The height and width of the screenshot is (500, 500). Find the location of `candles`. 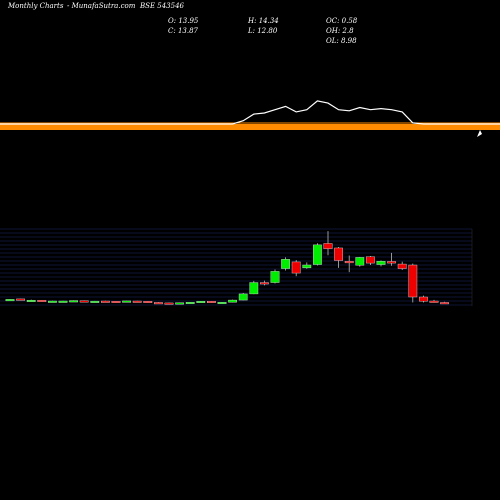

candles is located at coordinates (227, 268).